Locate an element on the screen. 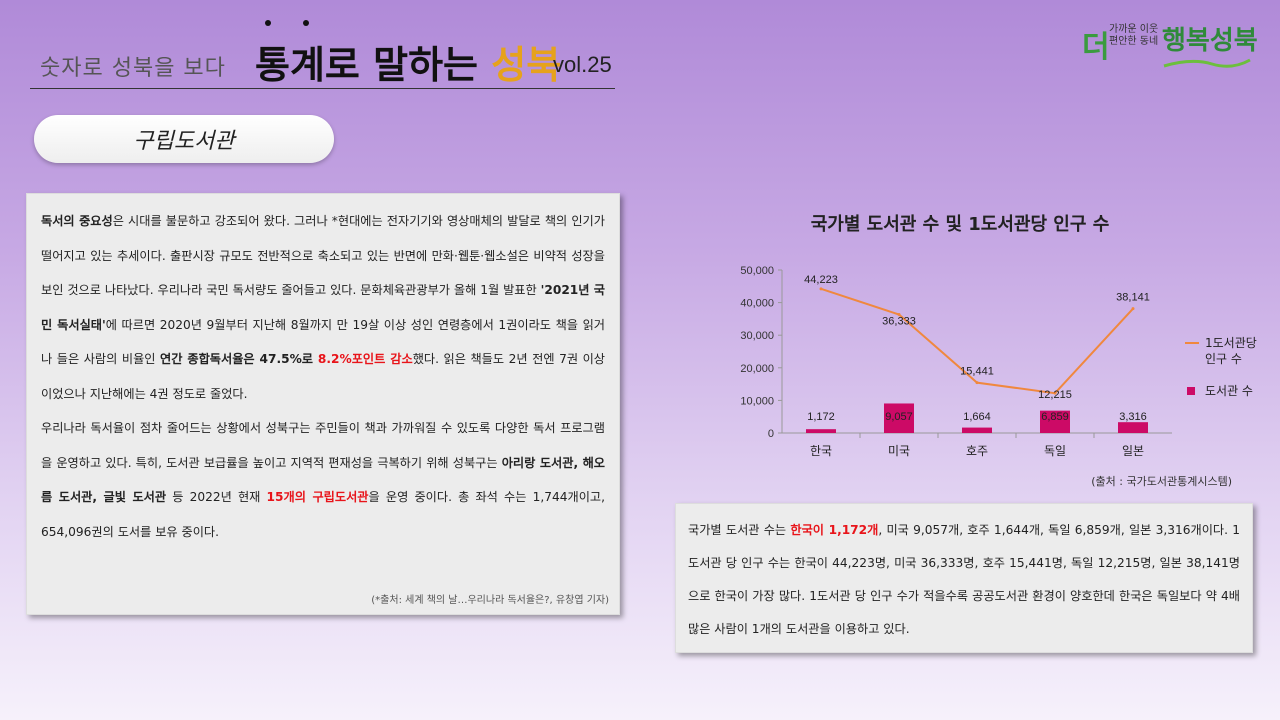 The height and width of the screenshot is (720, 1280). logo-brand: 행복성북 is located at coordinates (1210, 41).